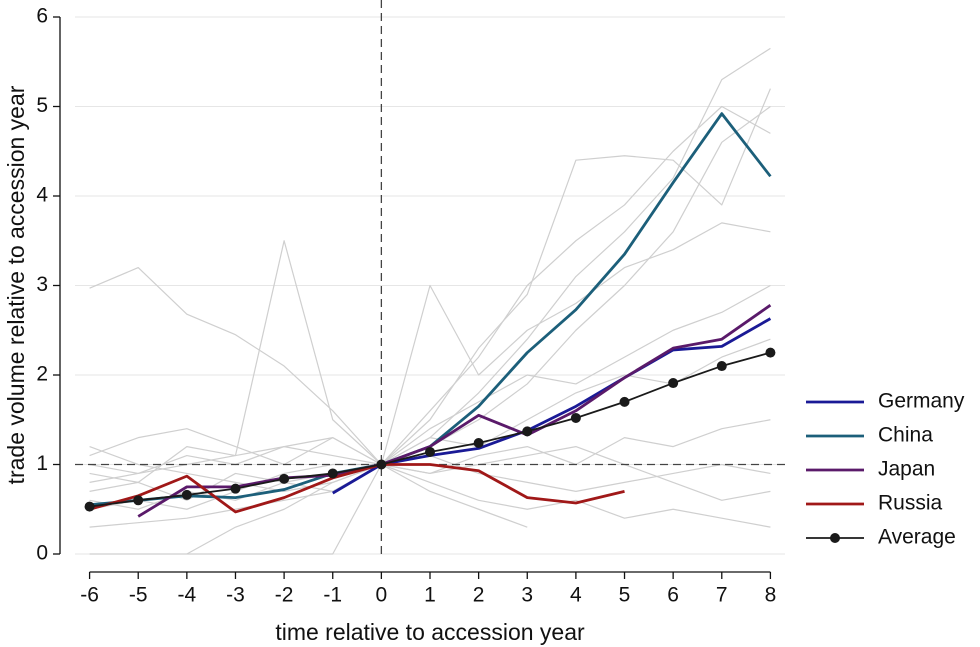 This screenshot has width=980, height=647. I want to click on legend-marker, so click(835, 538).